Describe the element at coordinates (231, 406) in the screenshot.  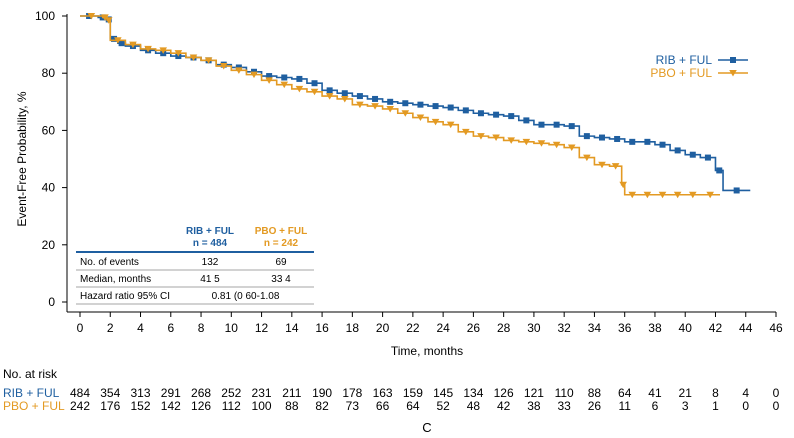
I see `risk-value: 112` at that location.